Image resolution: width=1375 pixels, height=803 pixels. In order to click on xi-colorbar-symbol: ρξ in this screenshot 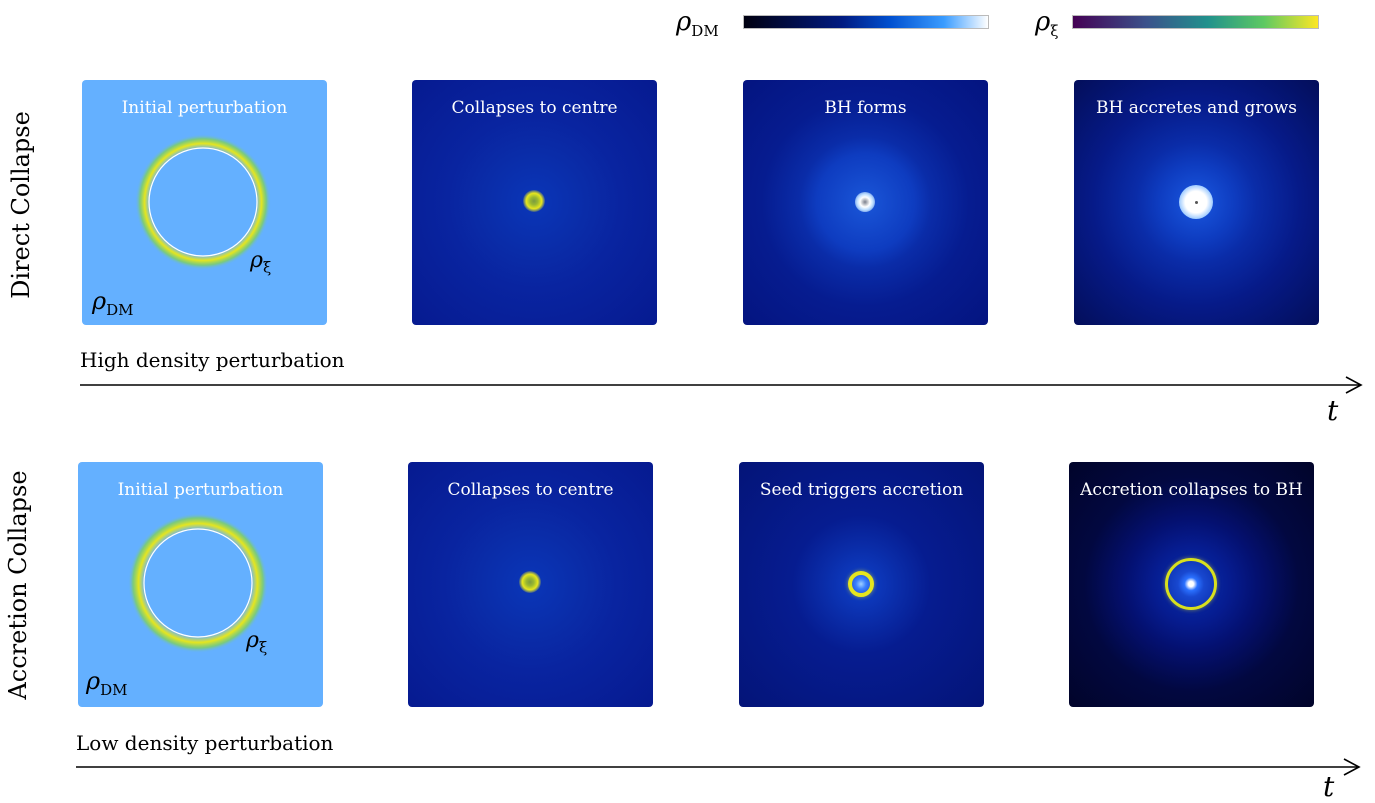, I will do `click(1047, 24)`.